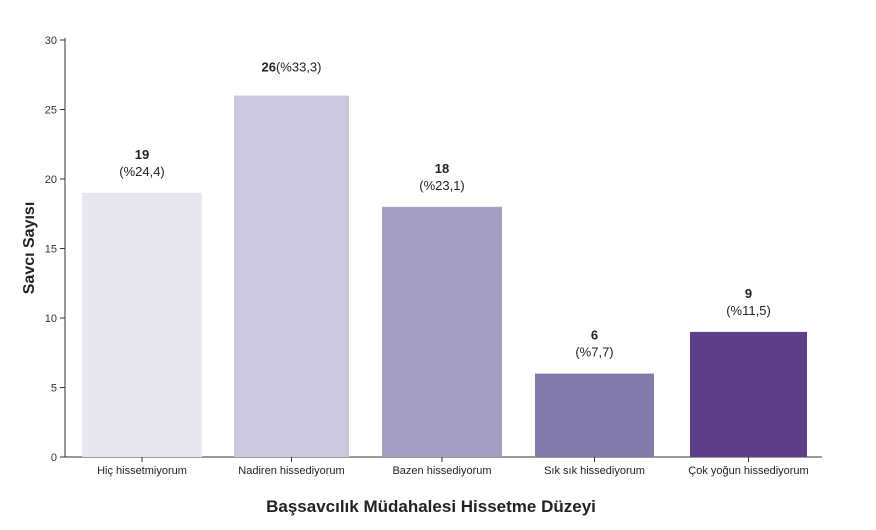 The image size is (876, 530). Describe the element at coordinates (442, 168) in the screenshot. I see `data-label-value: 18` at that location.